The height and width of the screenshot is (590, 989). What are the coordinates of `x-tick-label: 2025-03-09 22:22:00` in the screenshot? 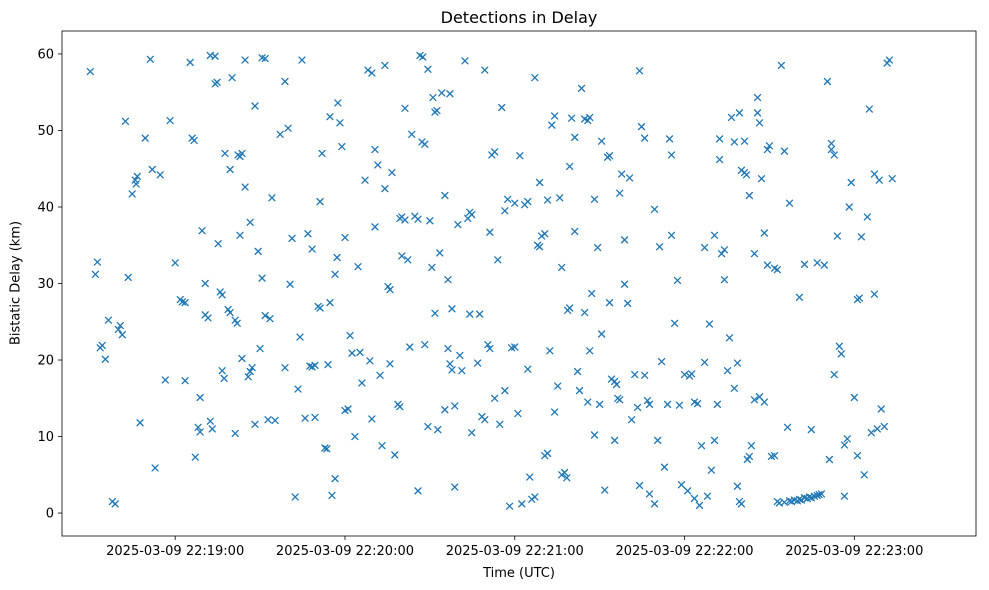 It's located at (684, 551).